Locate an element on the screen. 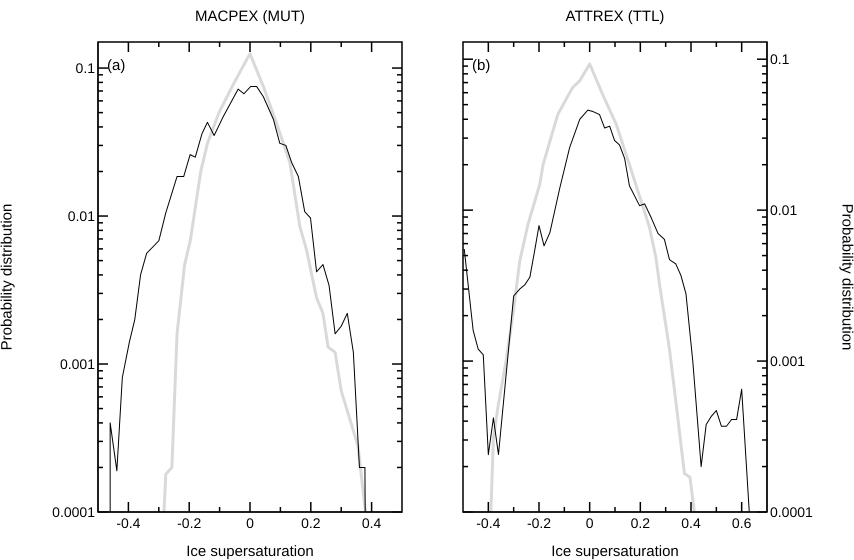 This screenshot has height=560, width=854. chart-title: ATTREX (TTL) is located at coordinates (615, 16).